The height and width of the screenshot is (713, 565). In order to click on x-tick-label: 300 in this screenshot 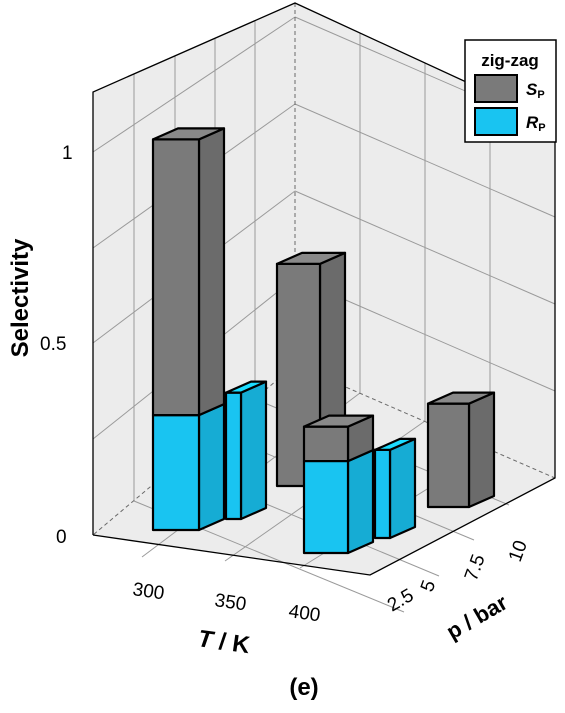, I will do `click(148, 591)`.